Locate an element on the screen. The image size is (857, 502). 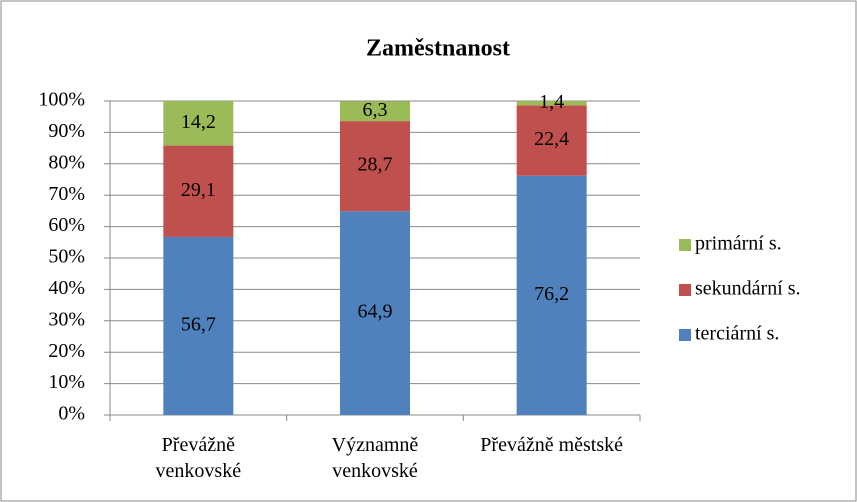
x-tick-label: Významně venkovské is located at coordinates (375, 458).